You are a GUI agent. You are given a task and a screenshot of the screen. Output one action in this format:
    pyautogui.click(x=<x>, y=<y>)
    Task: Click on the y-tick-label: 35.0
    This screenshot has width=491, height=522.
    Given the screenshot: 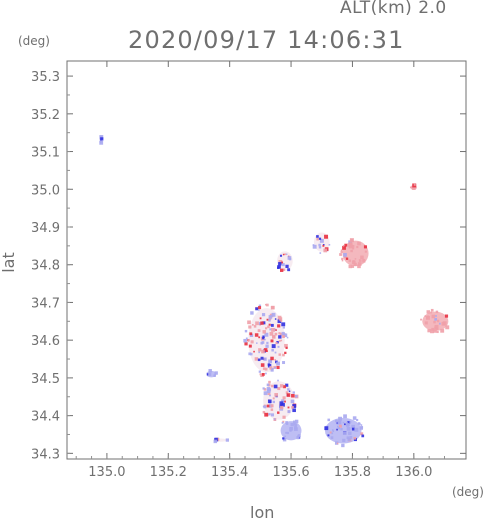 What is the action you would take?
    pyautogui.click(x=45, y=190)
    